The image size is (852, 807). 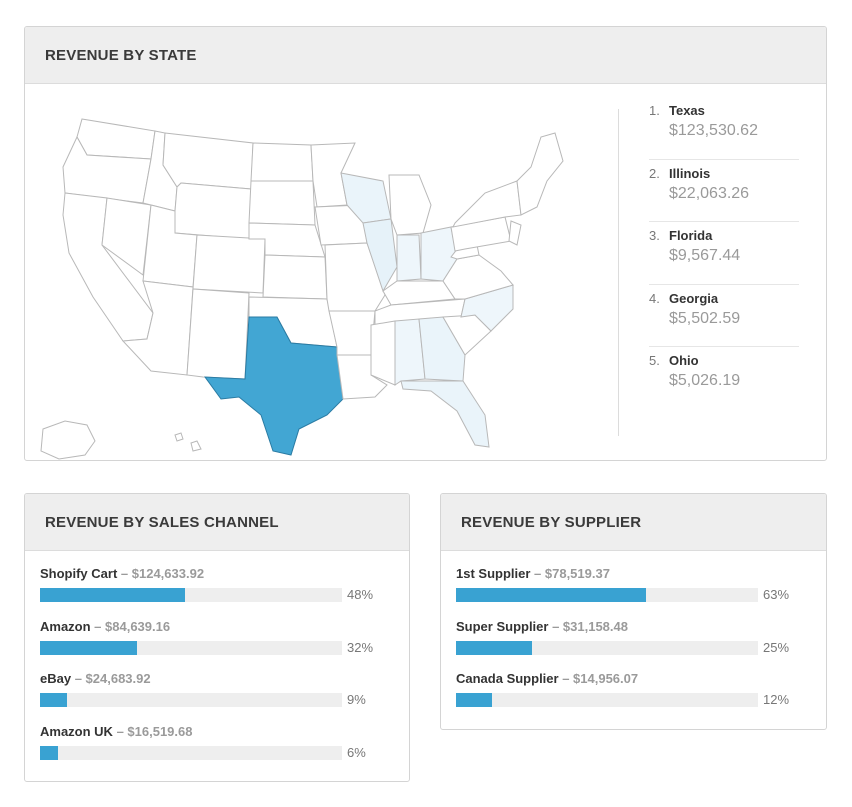 I want to click on panel-title: REVENUE BY SALES CHANNEL, so click(x=217, y=522).